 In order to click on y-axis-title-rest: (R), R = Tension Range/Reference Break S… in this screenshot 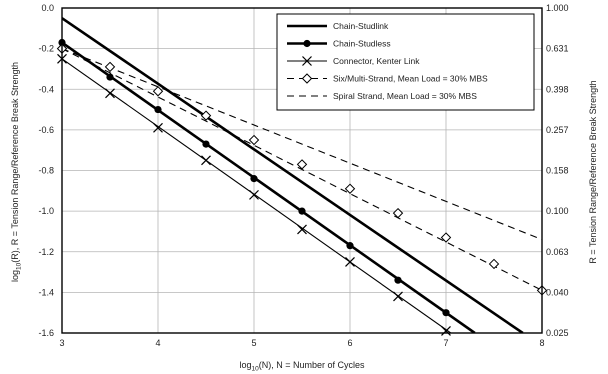, I will do `click(15, 162)`.